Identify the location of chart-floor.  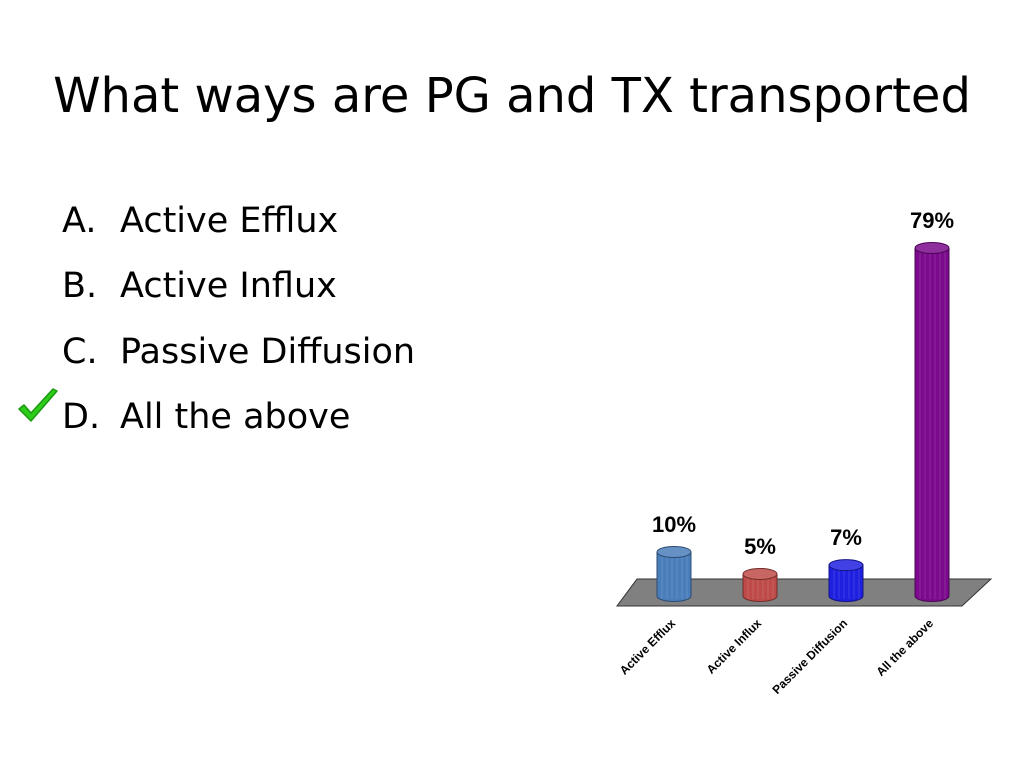
(804, 592).